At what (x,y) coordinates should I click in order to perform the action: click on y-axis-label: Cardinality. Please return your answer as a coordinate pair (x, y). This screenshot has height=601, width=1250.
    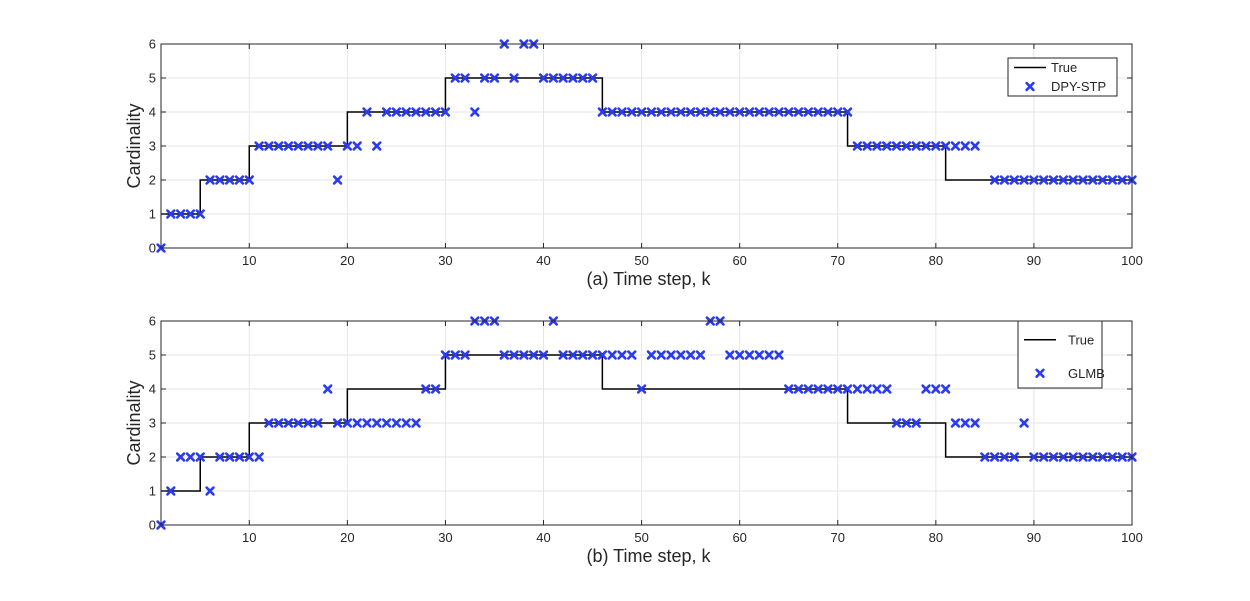
    Looking at the image, I should click on (134, 422).